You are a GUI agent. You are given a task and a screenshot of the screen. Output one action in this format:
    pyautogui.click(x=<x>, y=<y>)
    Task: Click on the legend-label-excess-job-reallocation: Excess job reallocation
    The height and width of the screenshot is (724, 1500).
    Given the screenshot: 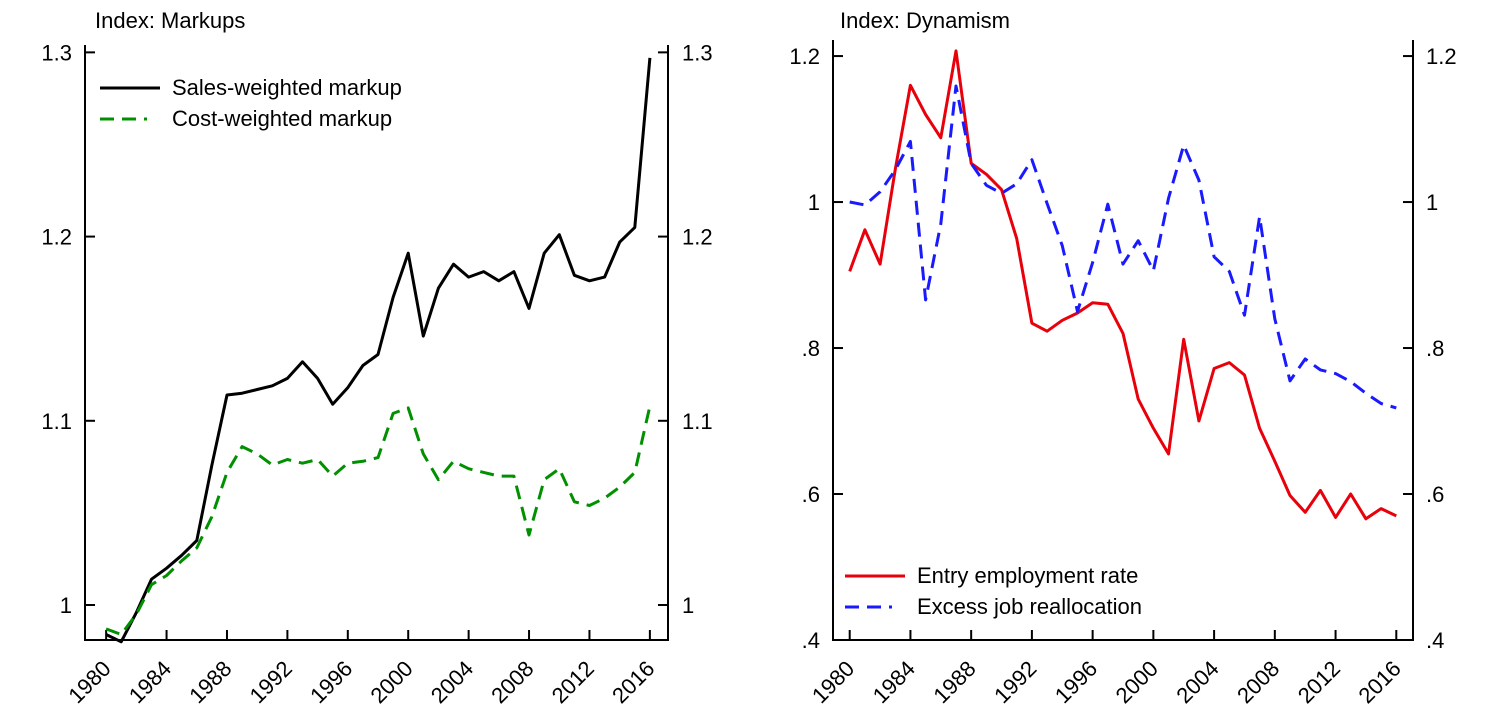 What is the action you would take?
    pyautogui.click(x=1030, y=606)
    